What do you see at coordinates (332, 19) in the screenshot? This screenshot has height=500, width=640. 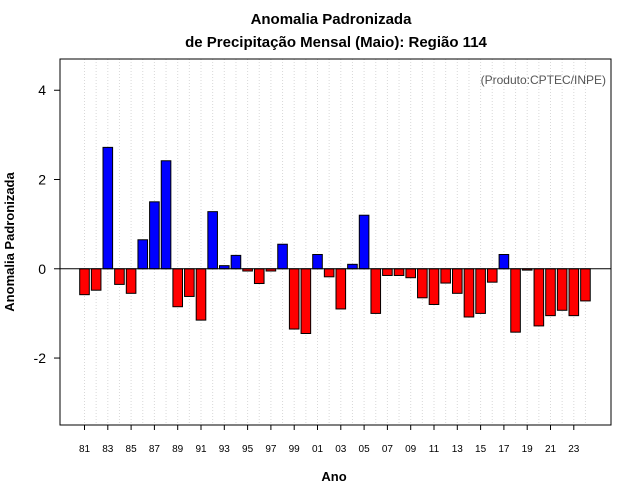 I see `chart-title-line-1: Anomalia Padronizada` at bounding box center [332, 19].